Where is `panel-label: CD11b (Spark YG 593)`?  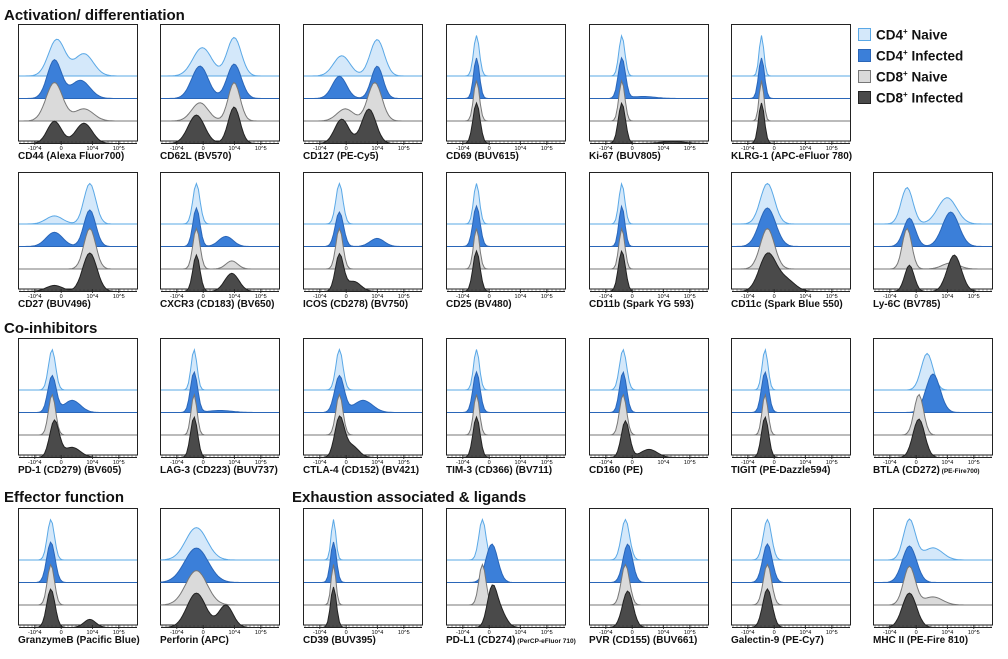 panel-label: CD11b (Spark YG 593) is located at coordinates (641, 304).